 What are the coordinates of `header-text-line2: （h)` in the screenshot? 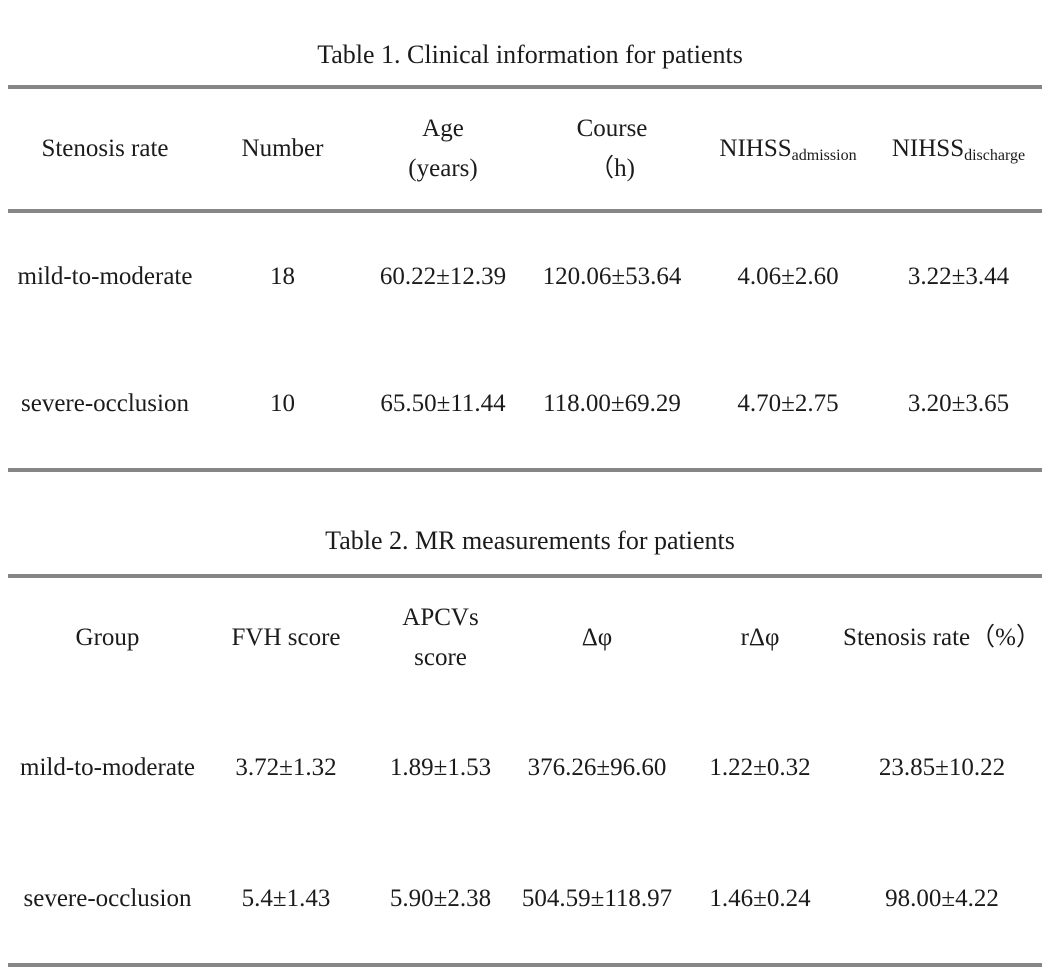 It's located at (612, 168).